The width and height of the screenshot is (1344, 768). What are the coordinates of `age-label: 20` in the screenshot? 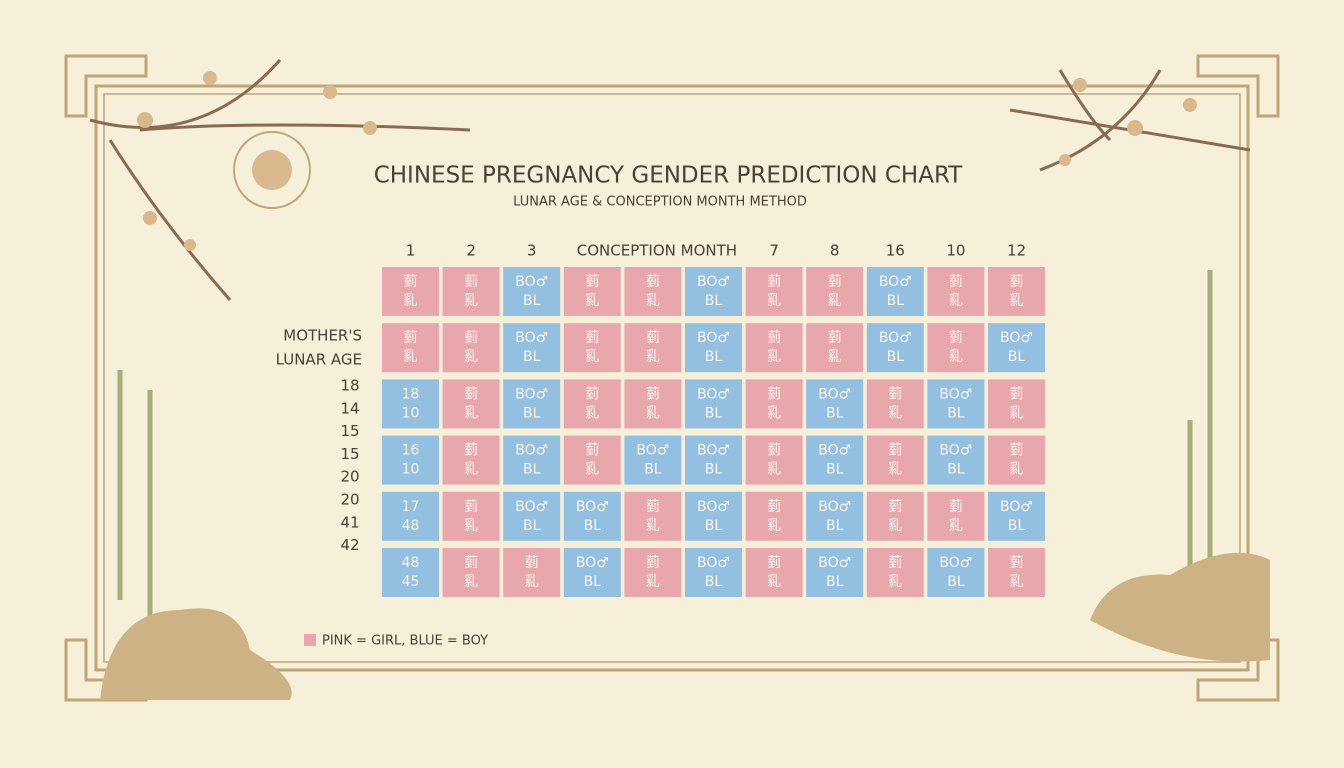 It's located at (349, 500).